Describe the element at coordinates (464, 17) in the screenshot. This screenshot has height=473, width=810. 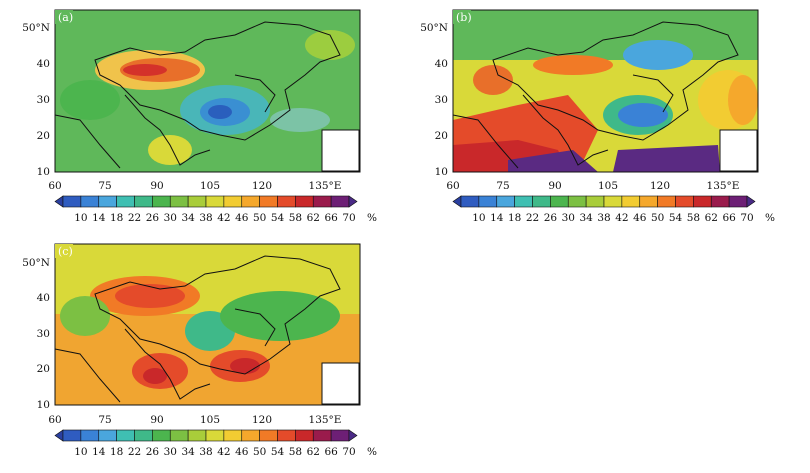
I see `panel-b-label: (b)` at that location.